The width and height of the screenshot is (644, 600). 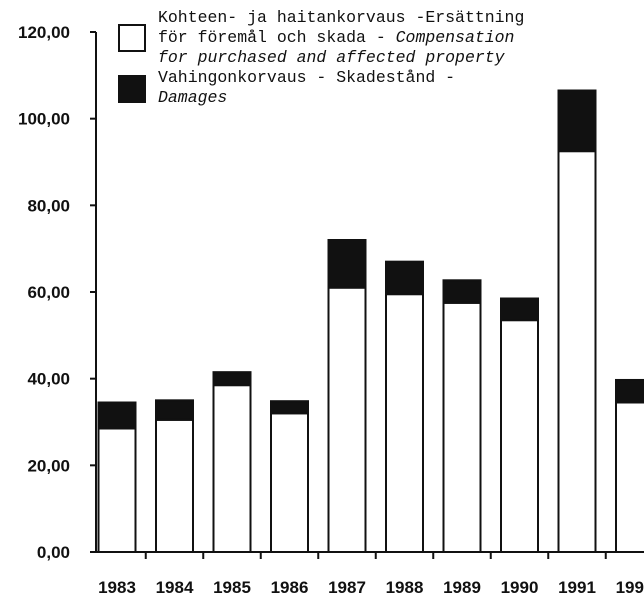 I want to click on y-tick-label: 40,00, so click(x=48, y=379).